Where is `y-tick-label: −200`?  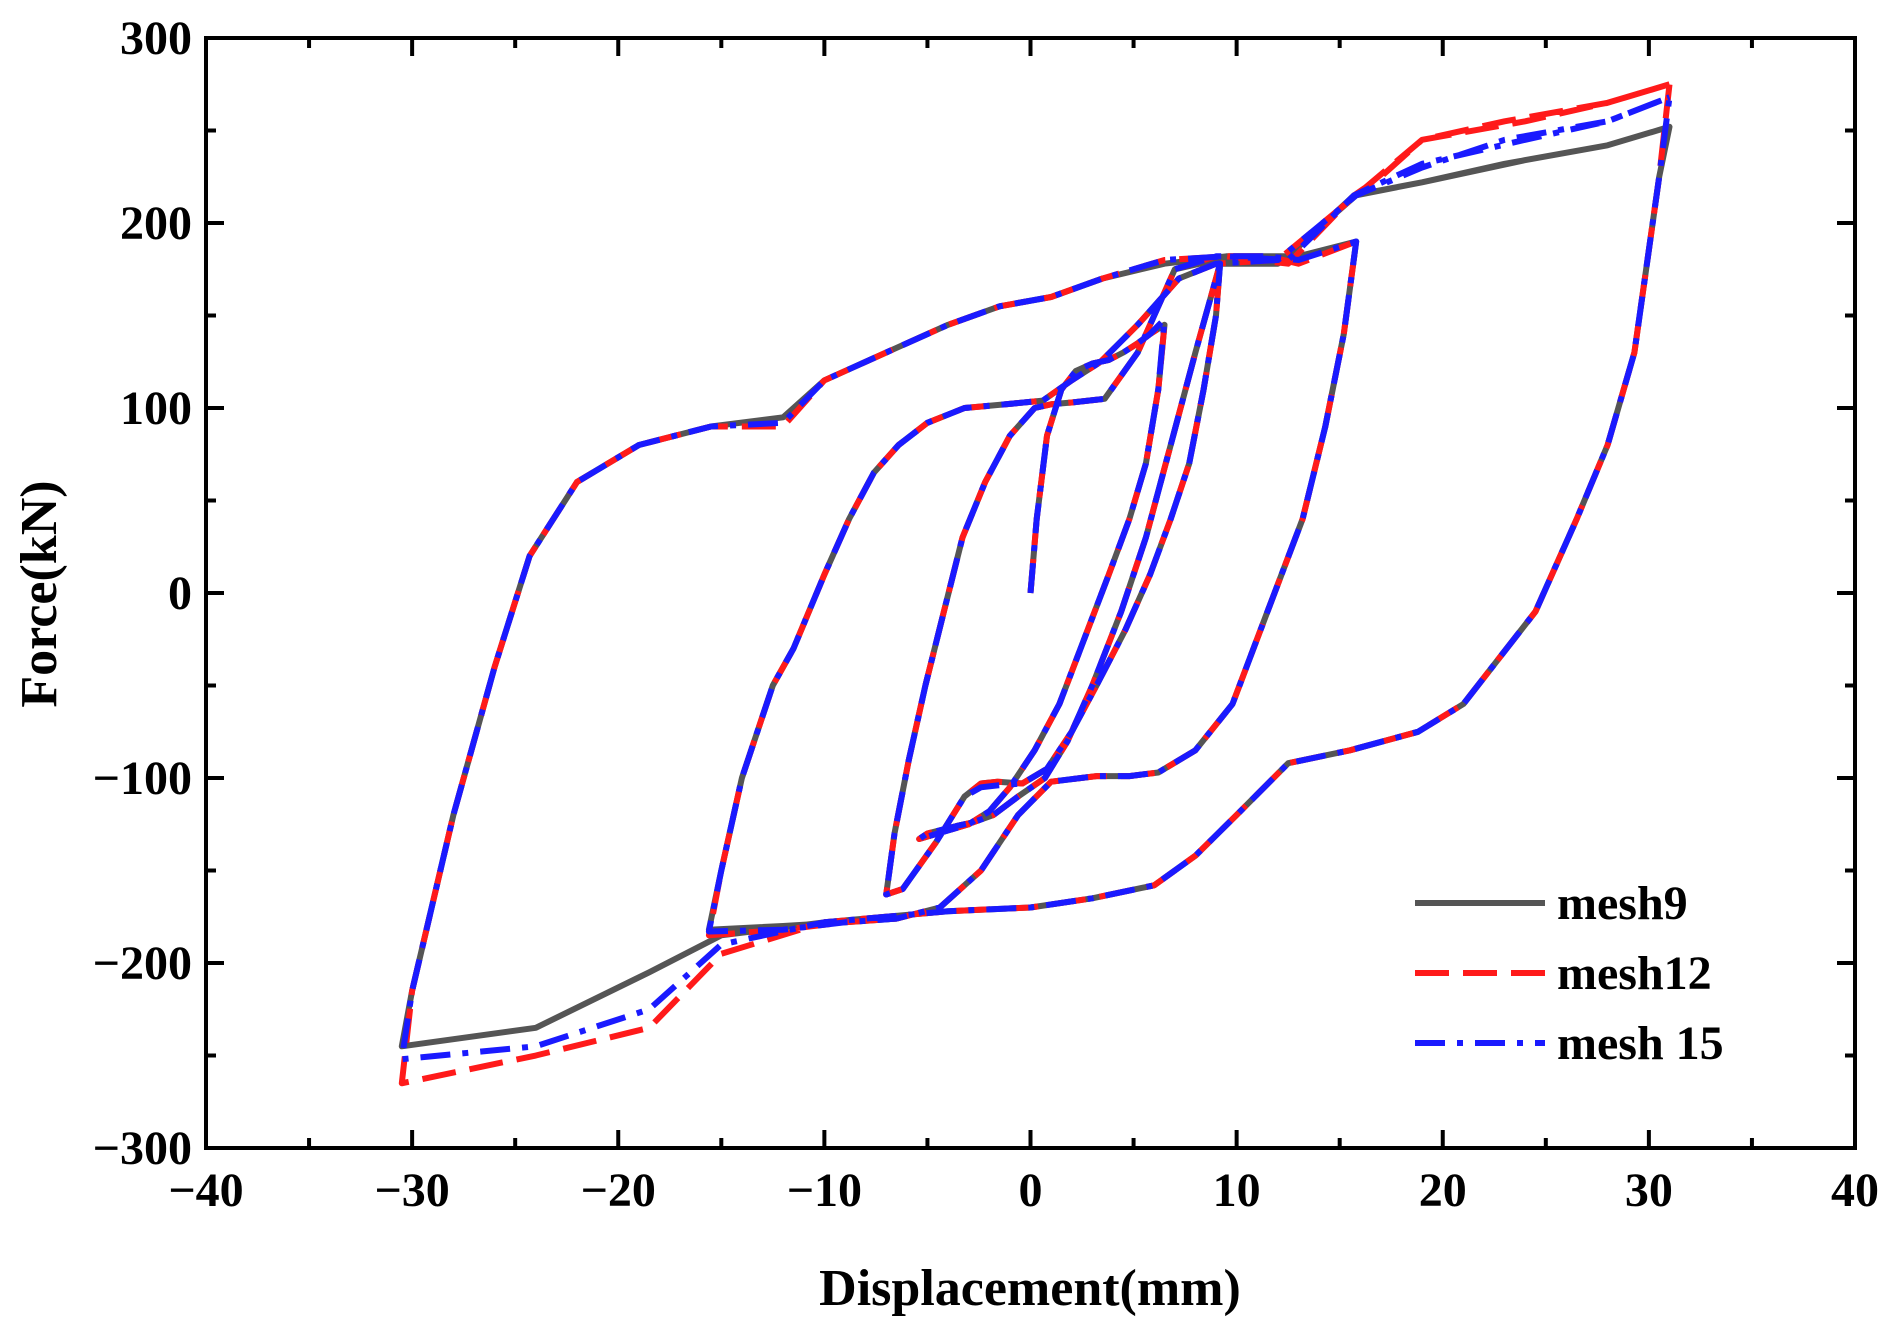
y-tick-label: −200 is located at coordinates (142, 963).